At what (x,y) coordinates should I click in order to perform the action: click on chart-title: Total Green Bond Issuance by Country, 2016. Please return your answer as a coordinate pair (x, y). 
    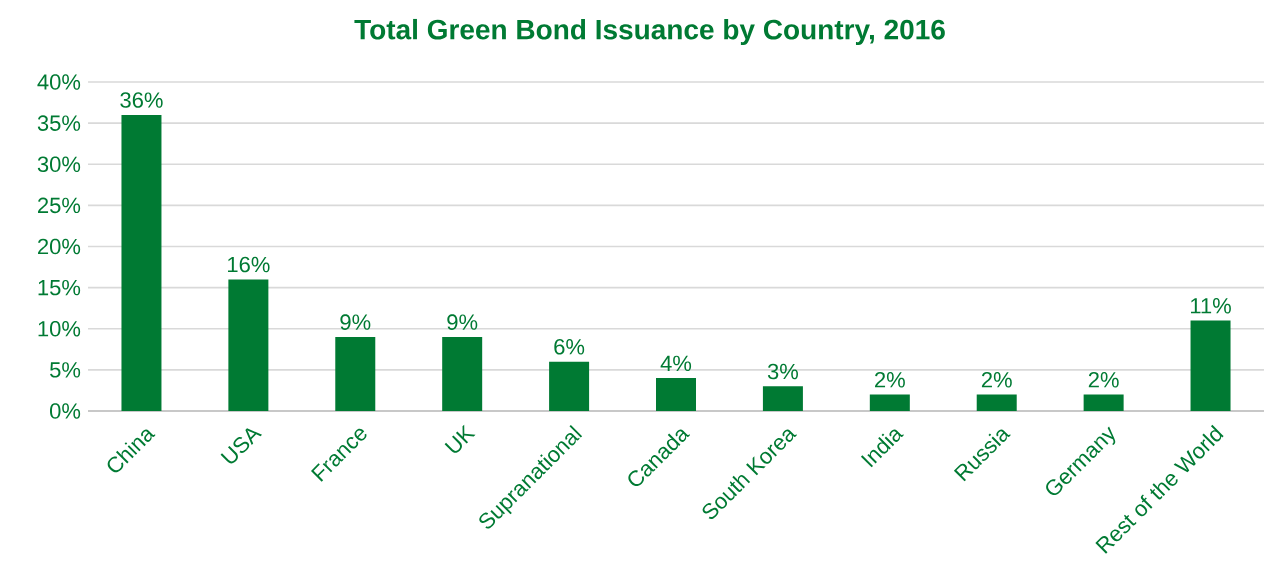
    Looking at the image, I should click on (649, 32).